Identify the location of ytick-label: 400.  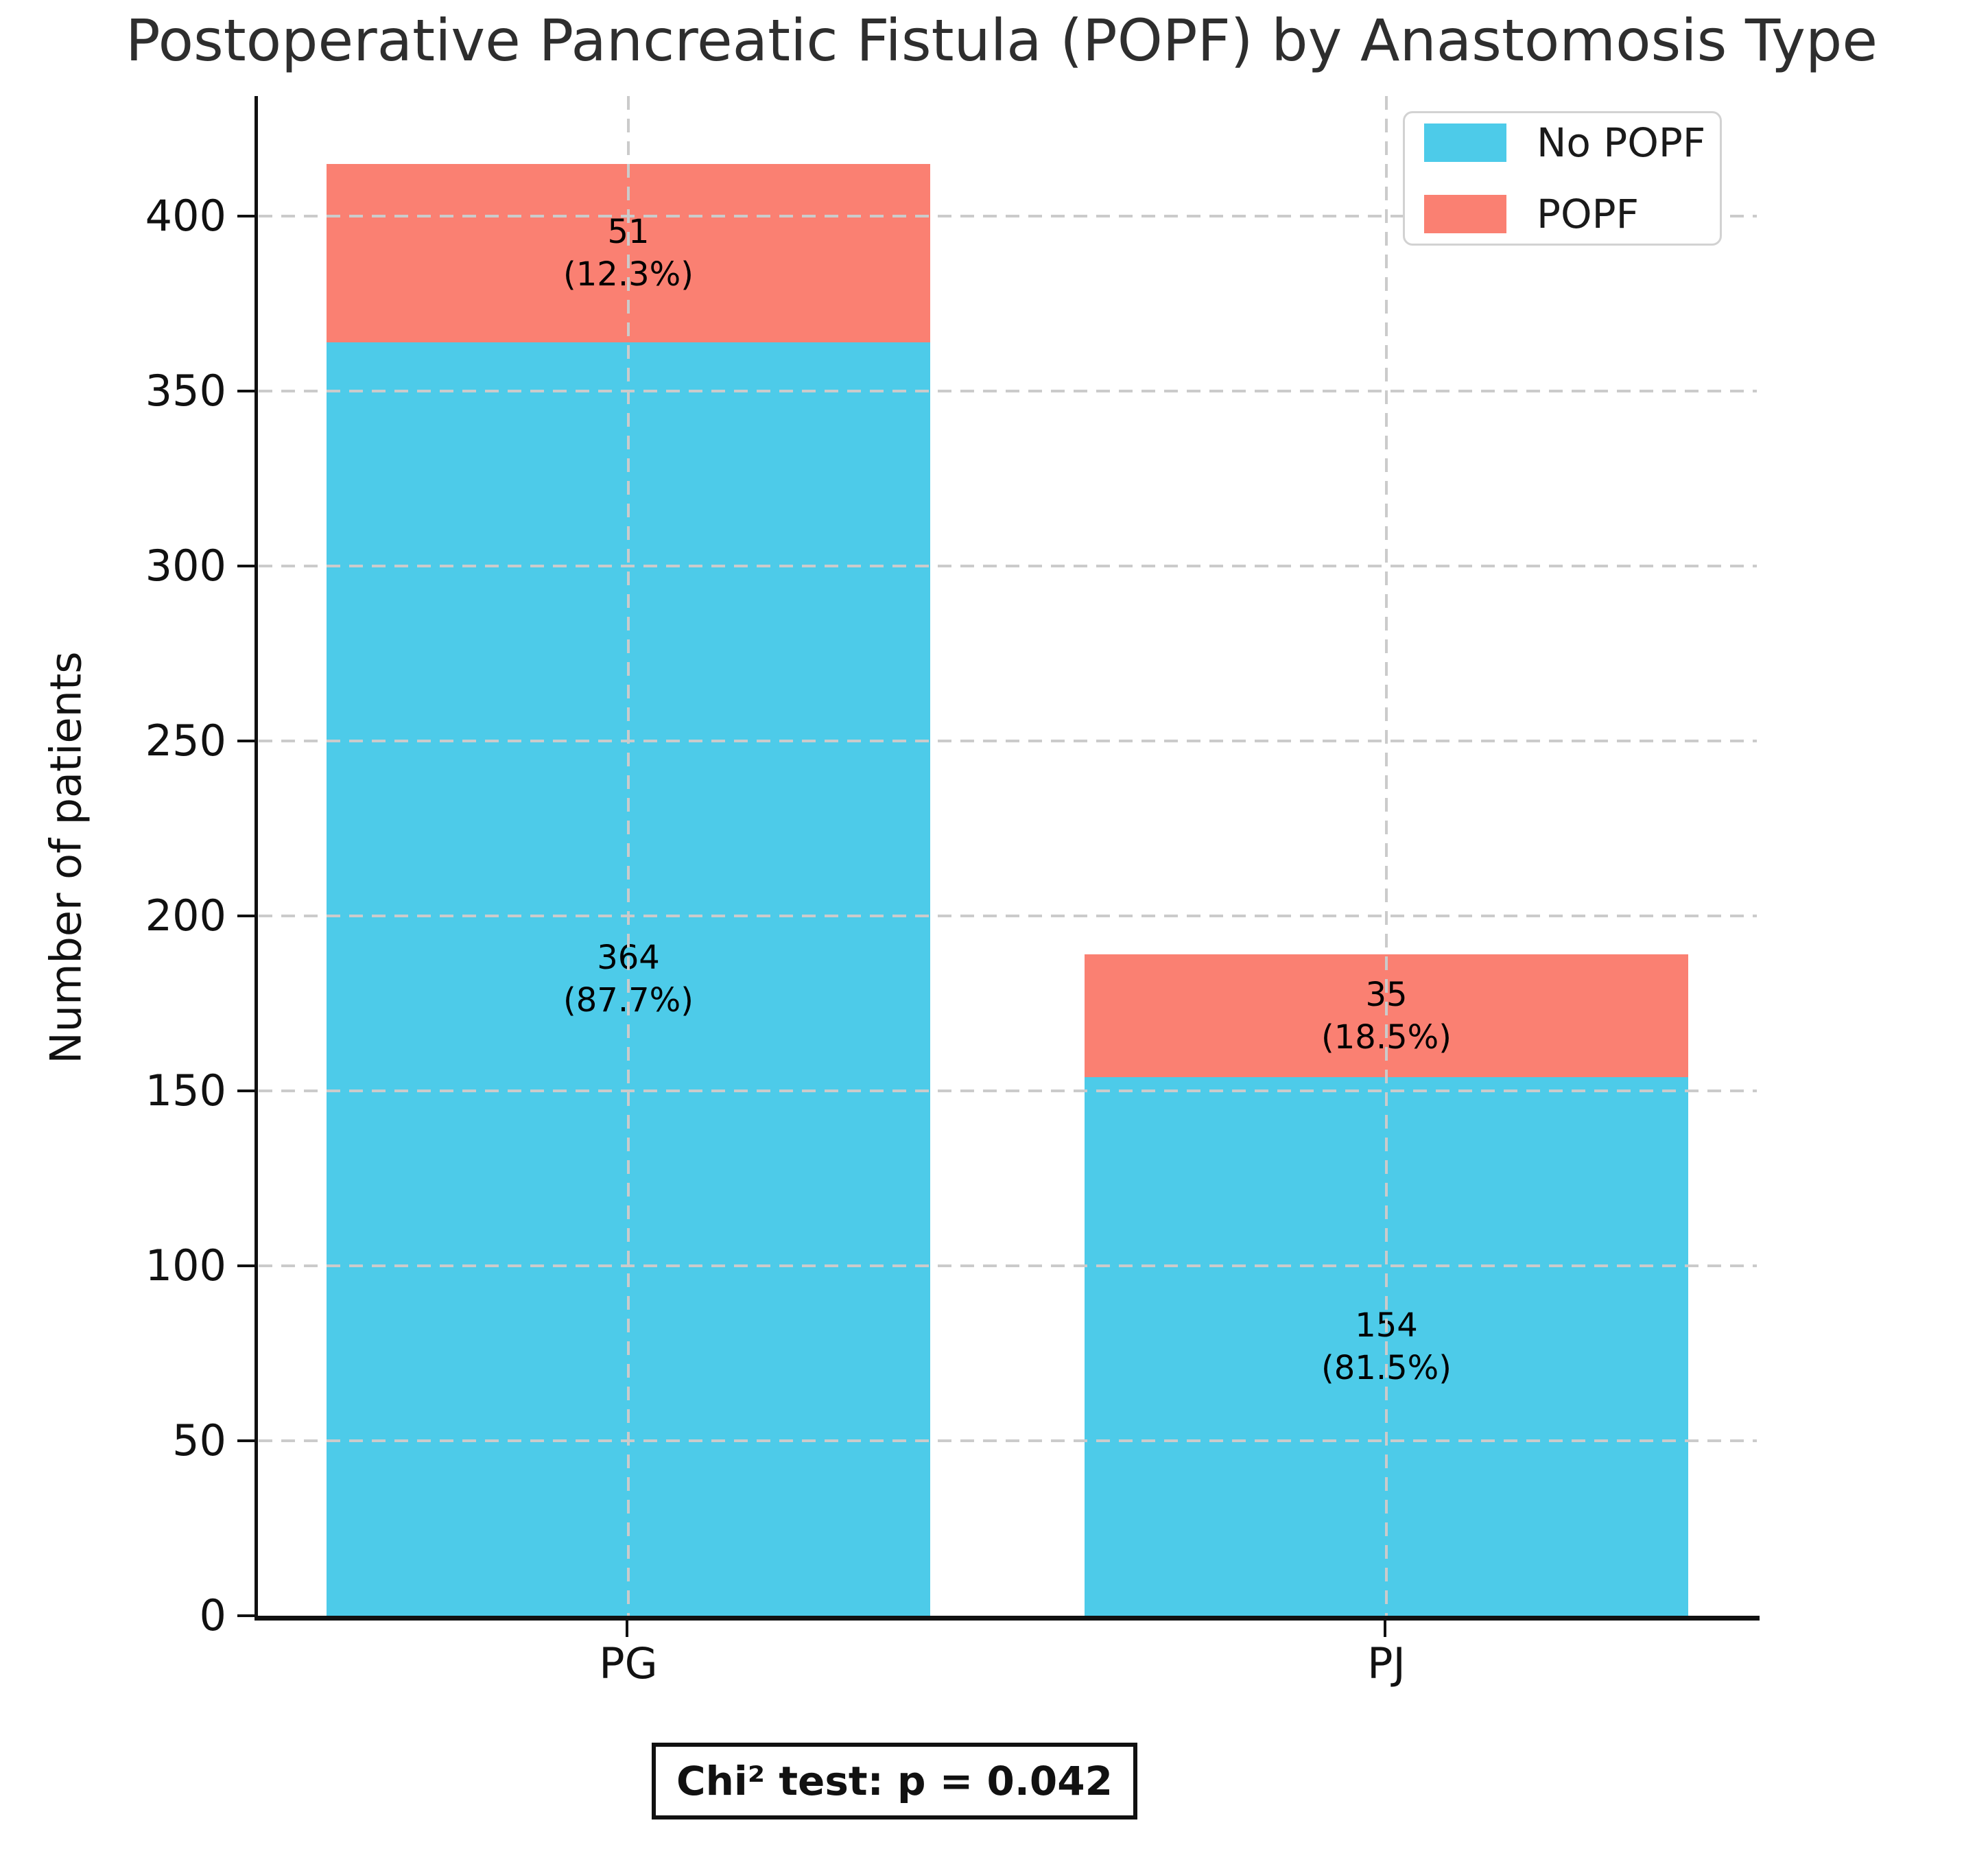
(186, 216).